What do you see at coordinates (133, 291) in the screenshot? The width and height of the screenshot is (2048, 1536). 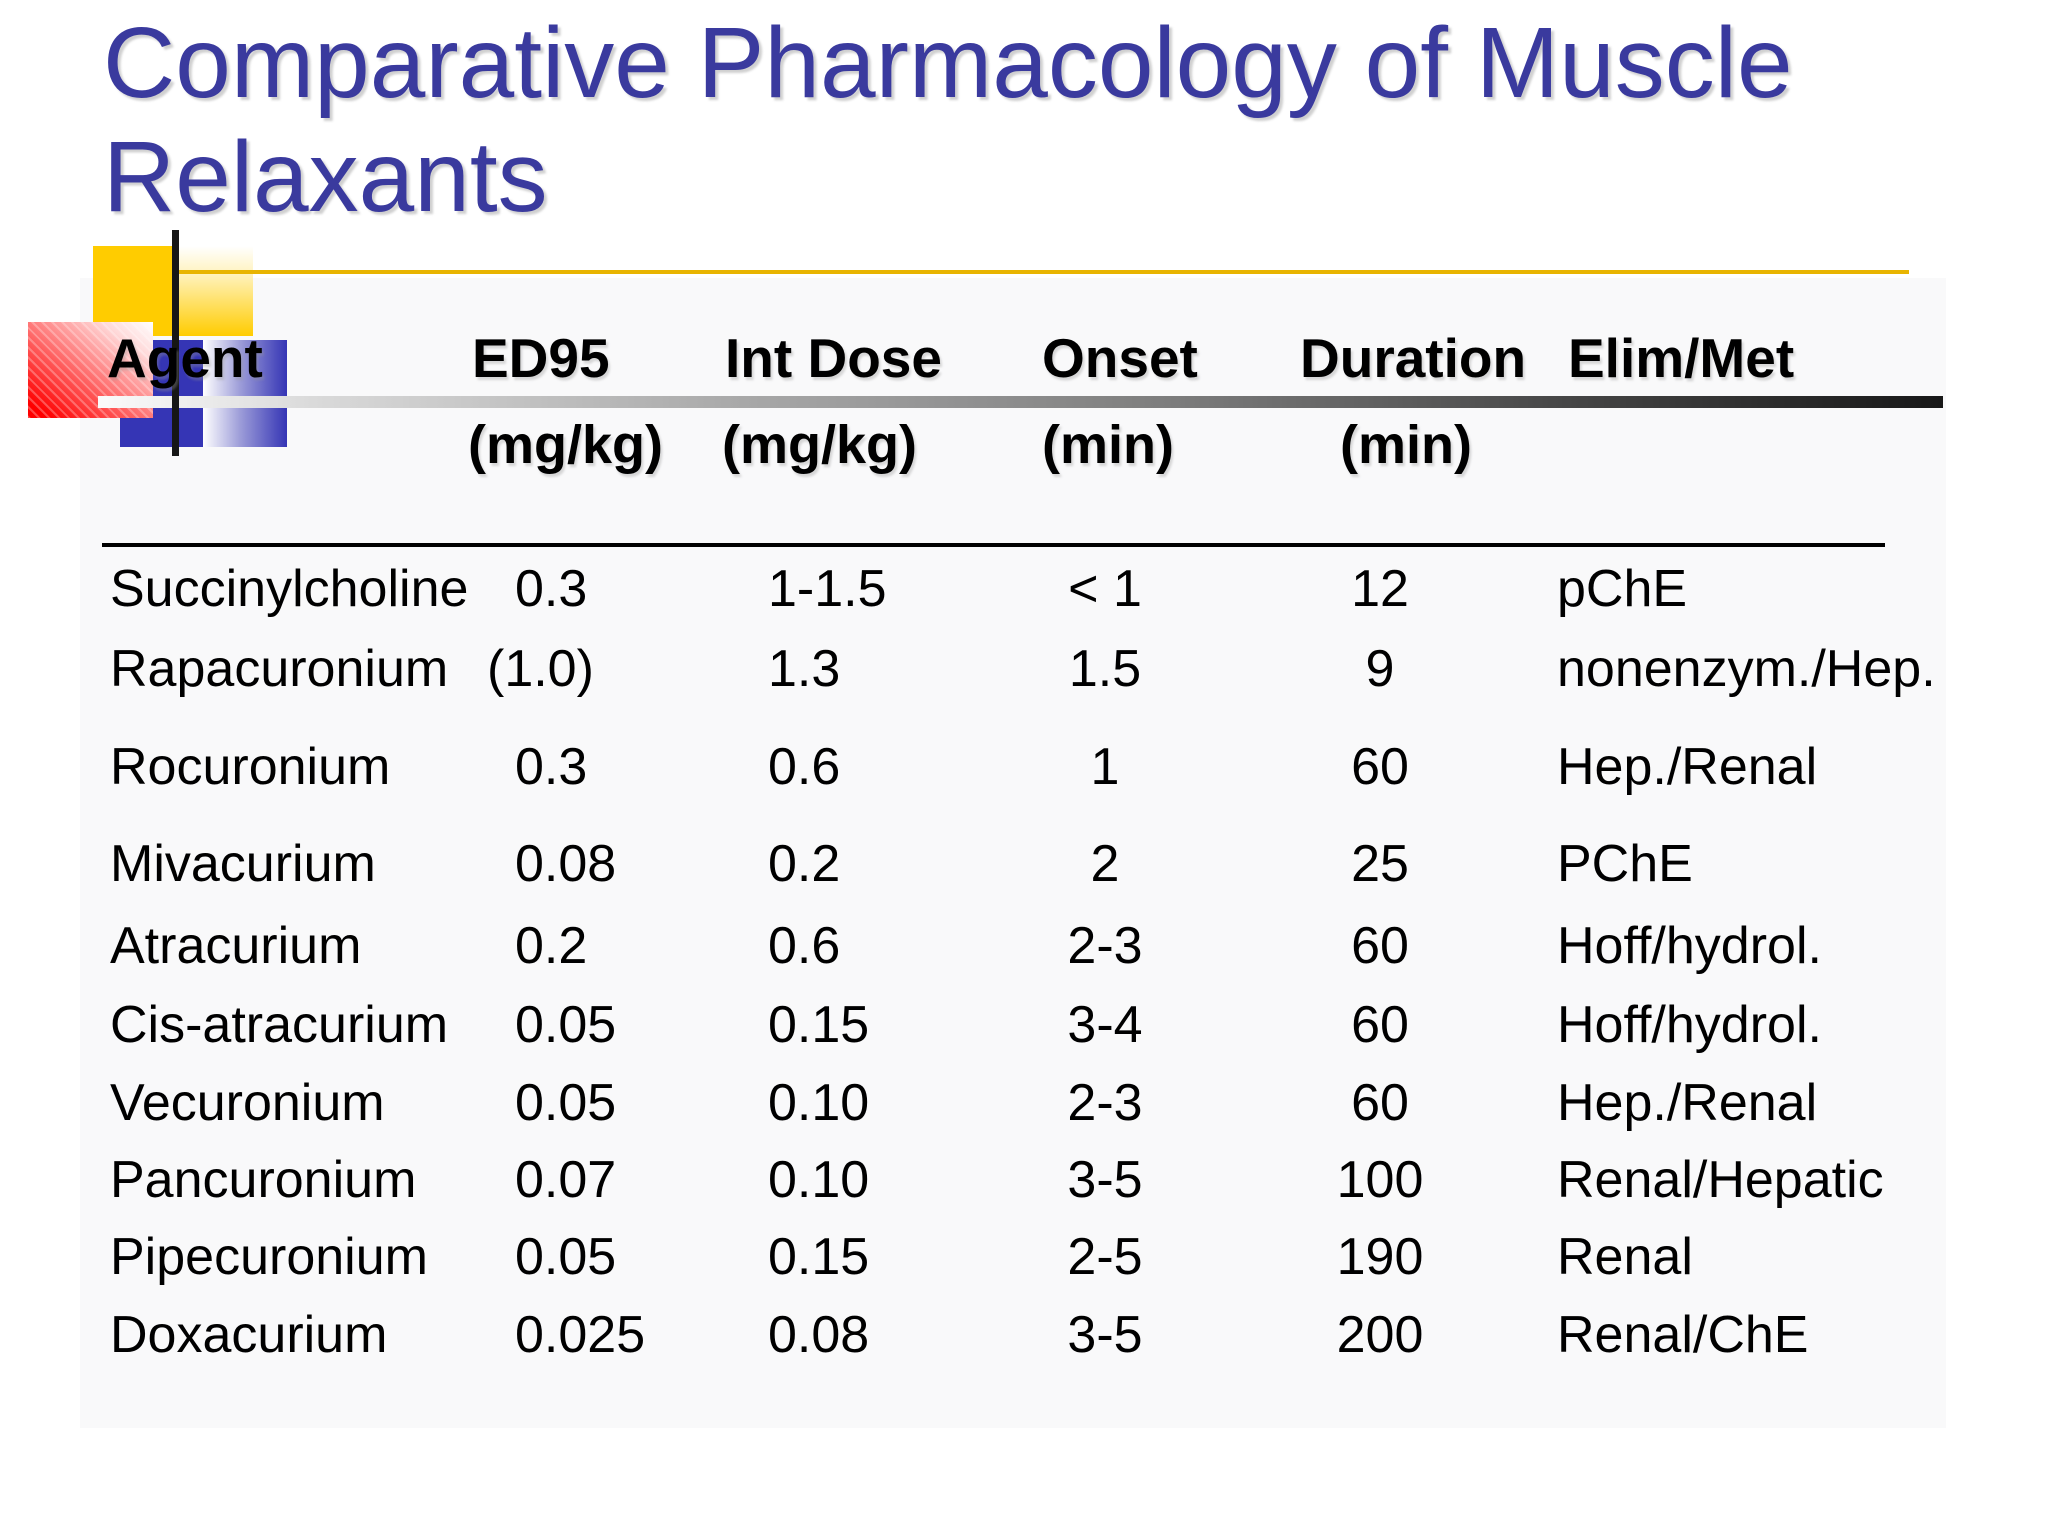 I see `decor-yellow-square` at bounding box center [133, 291].